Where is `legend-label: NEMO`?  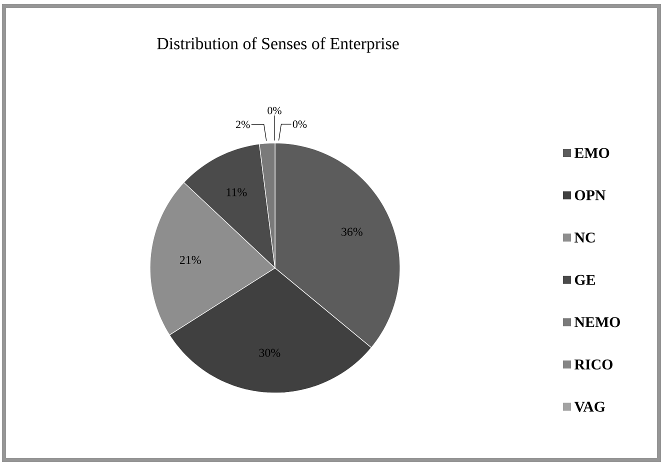 legend-label: NEMO is located at coordinates (597, 322).